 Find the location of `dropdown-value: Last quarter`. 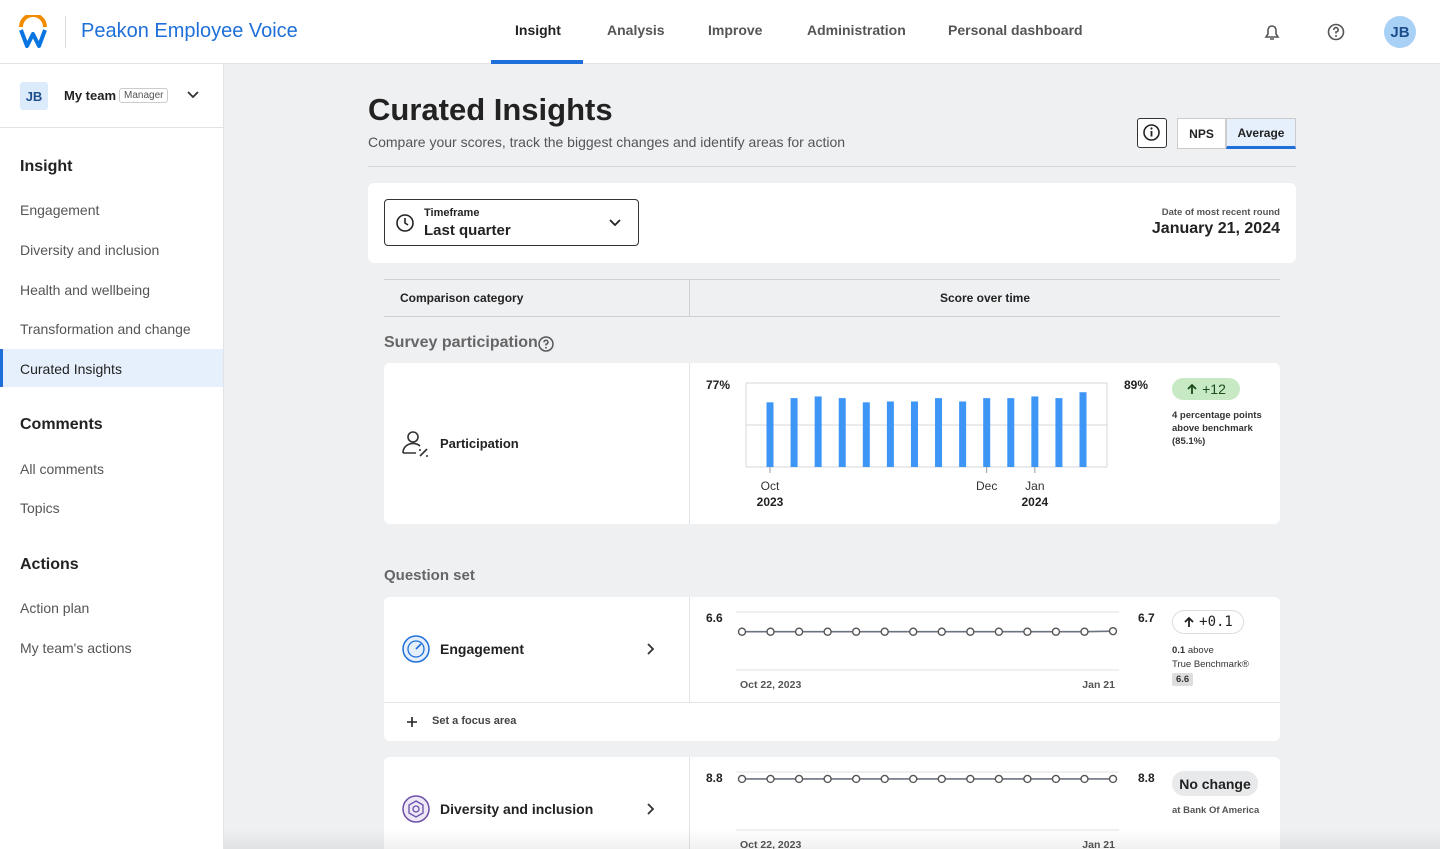

dropdown-value: Last quarter is located at coordinates (467, 230).